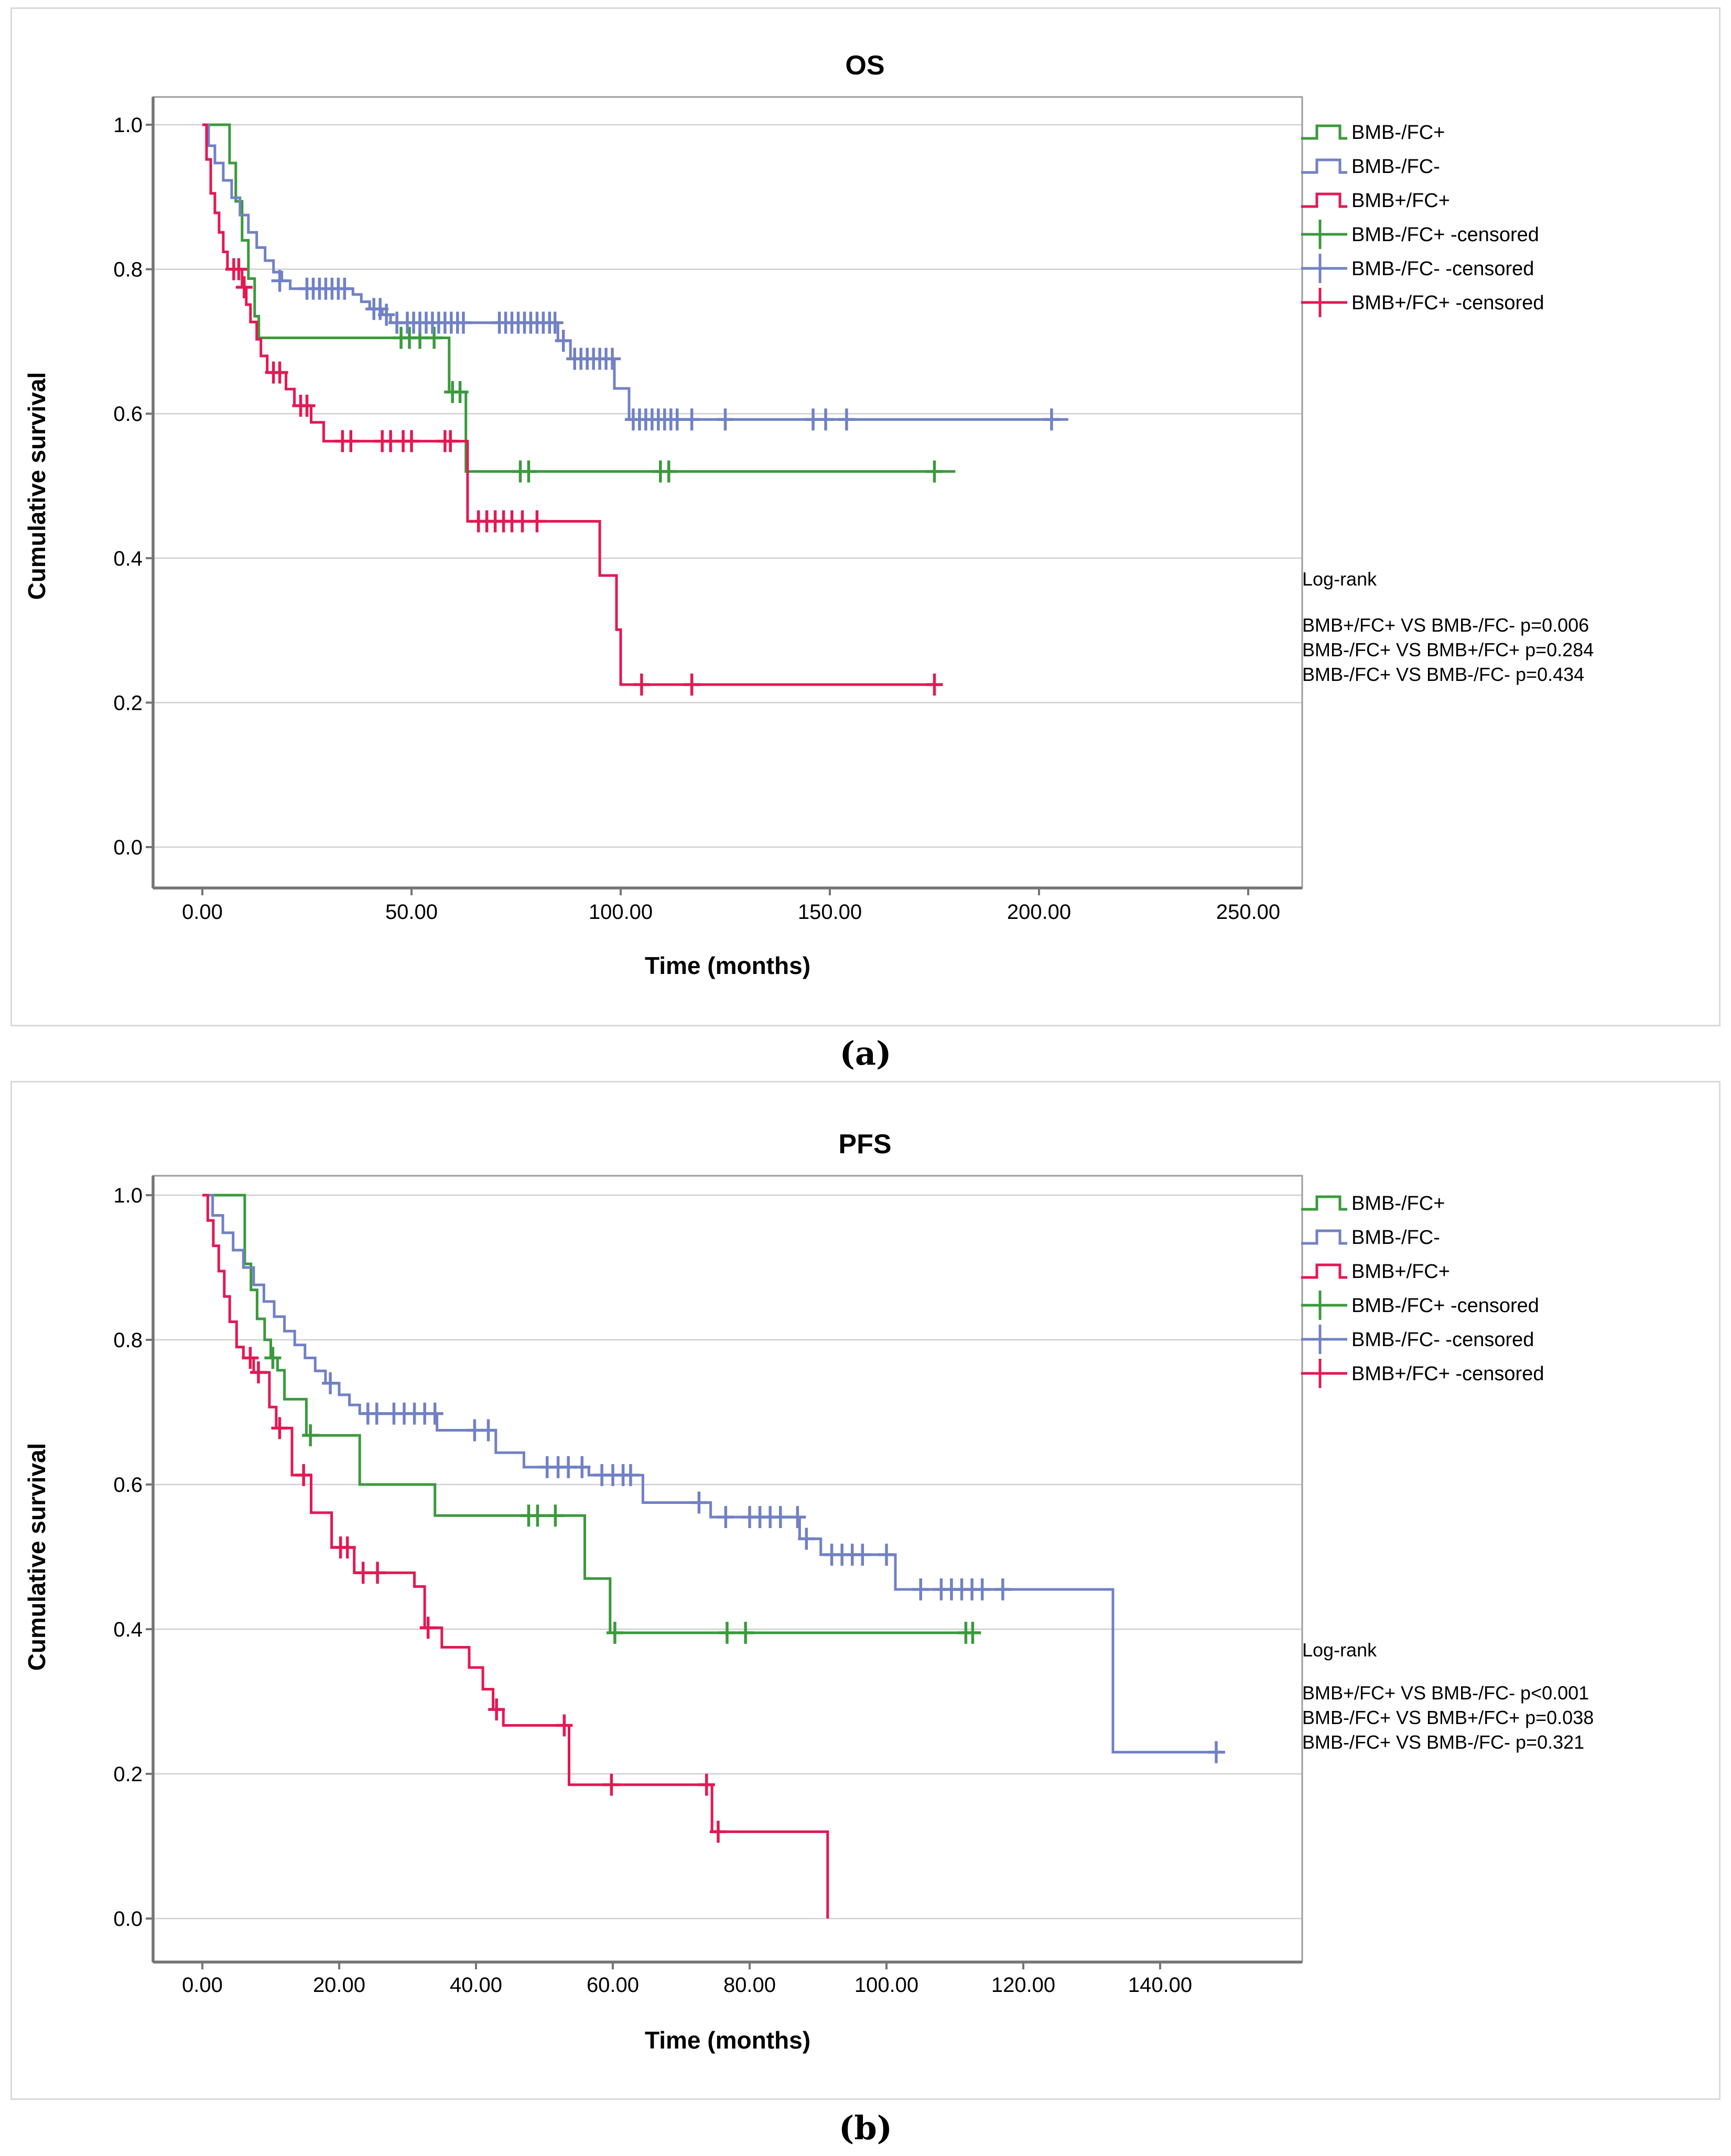 The width and height of the screenshot is (1731, 2156). What do you see at coordinates (128, 1195) in the screenshot?
I see `pfs-y-tick-label: 1.0` at bounding box center [128, 1195].